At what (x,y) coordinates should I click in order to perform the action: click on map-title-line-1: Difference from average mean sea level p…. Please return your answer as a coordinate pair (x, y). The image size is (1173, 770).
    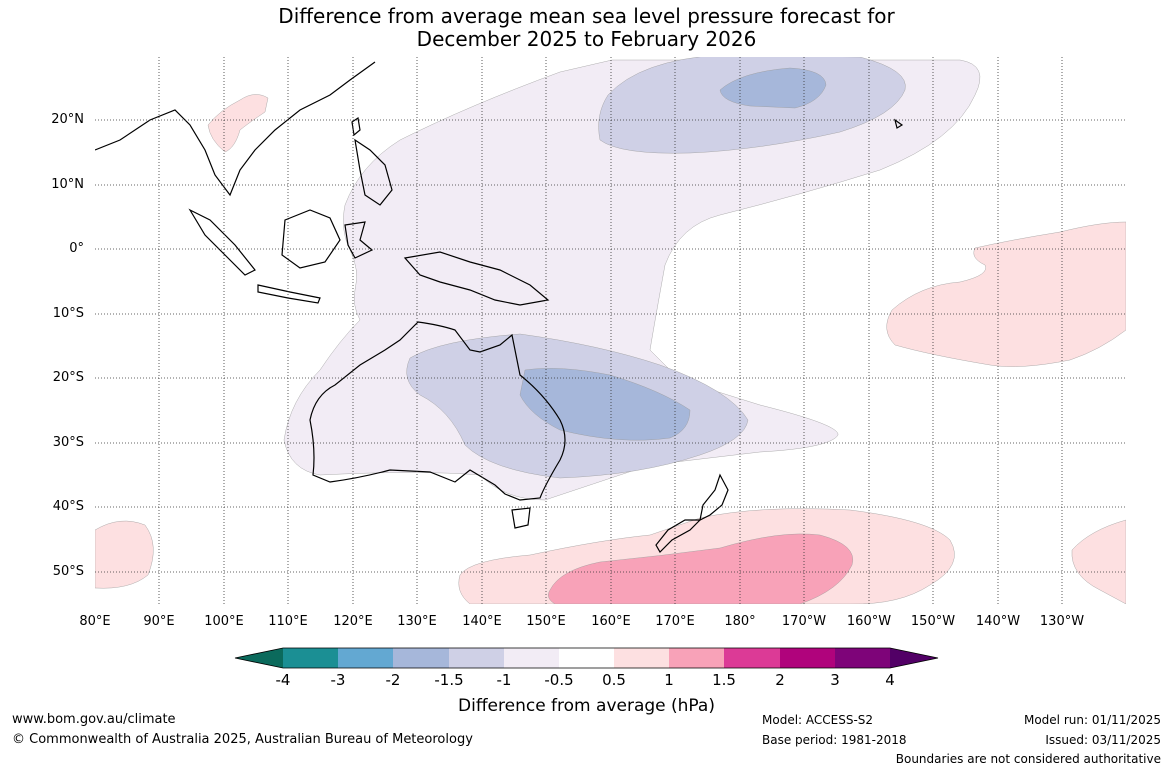
    Looking at the image, I should click on (586, 16).